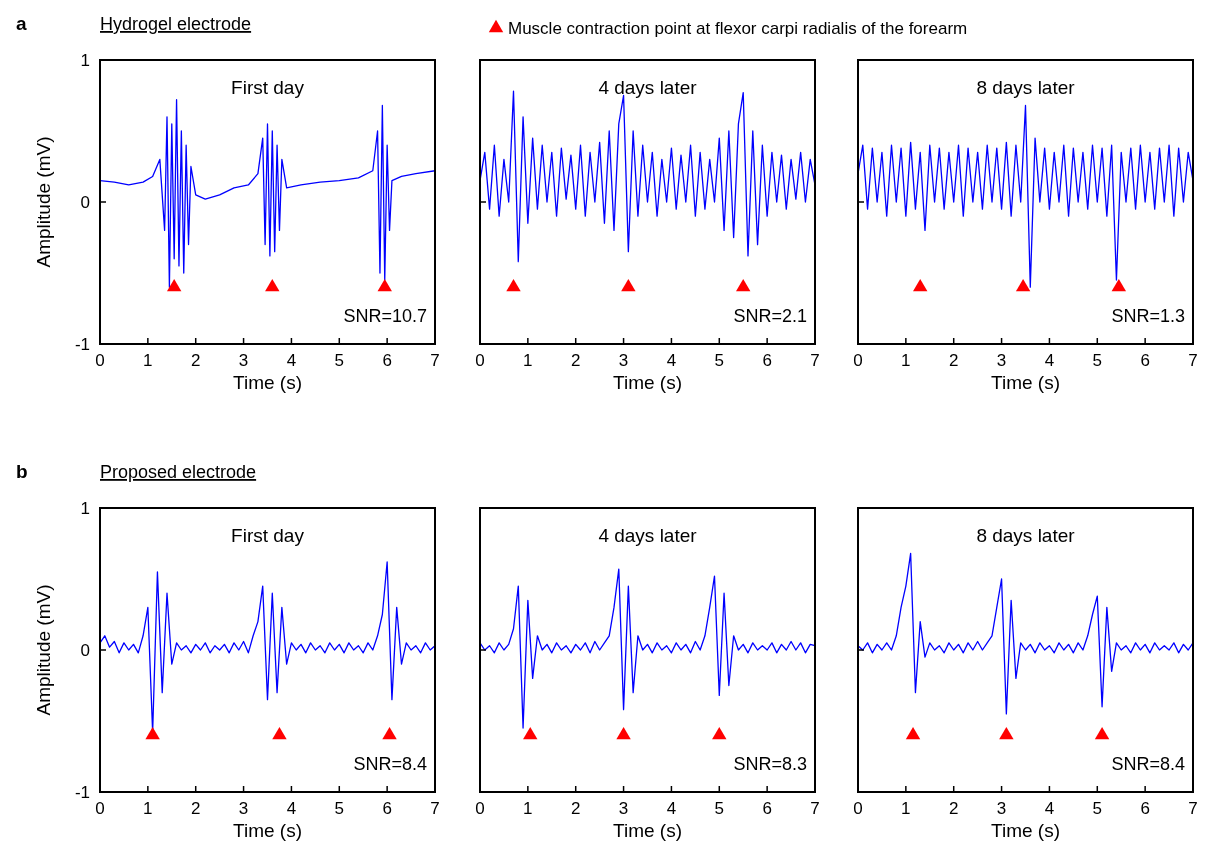 The width and height of the screenshot is (1213, 856). Describe the element at coordinates (770, 764) in the screenshot. I see `annotation: SNR=8.3` at that location.